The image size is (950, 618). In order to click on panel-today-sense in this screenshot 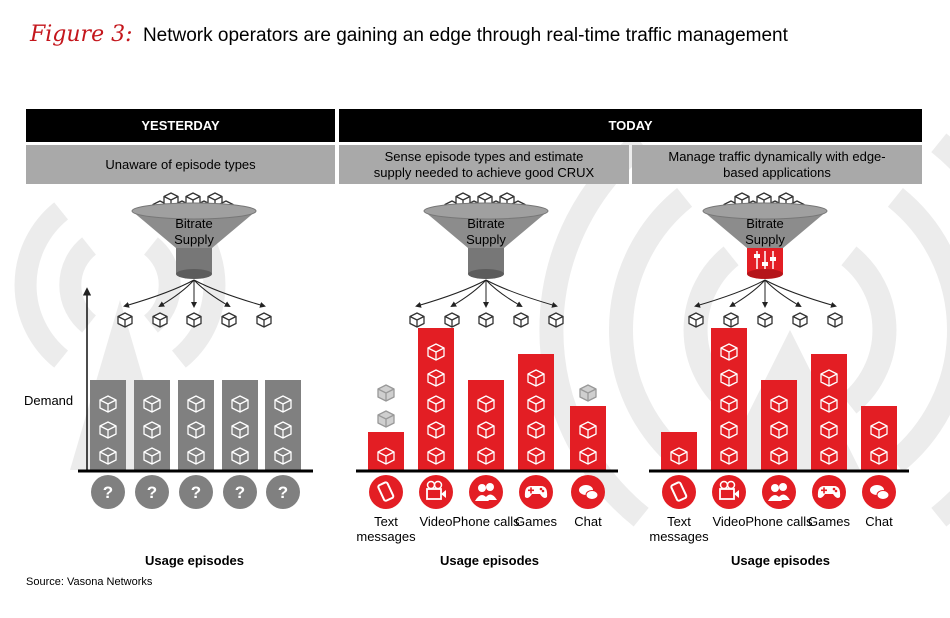, I will do `click(487, 418)`.